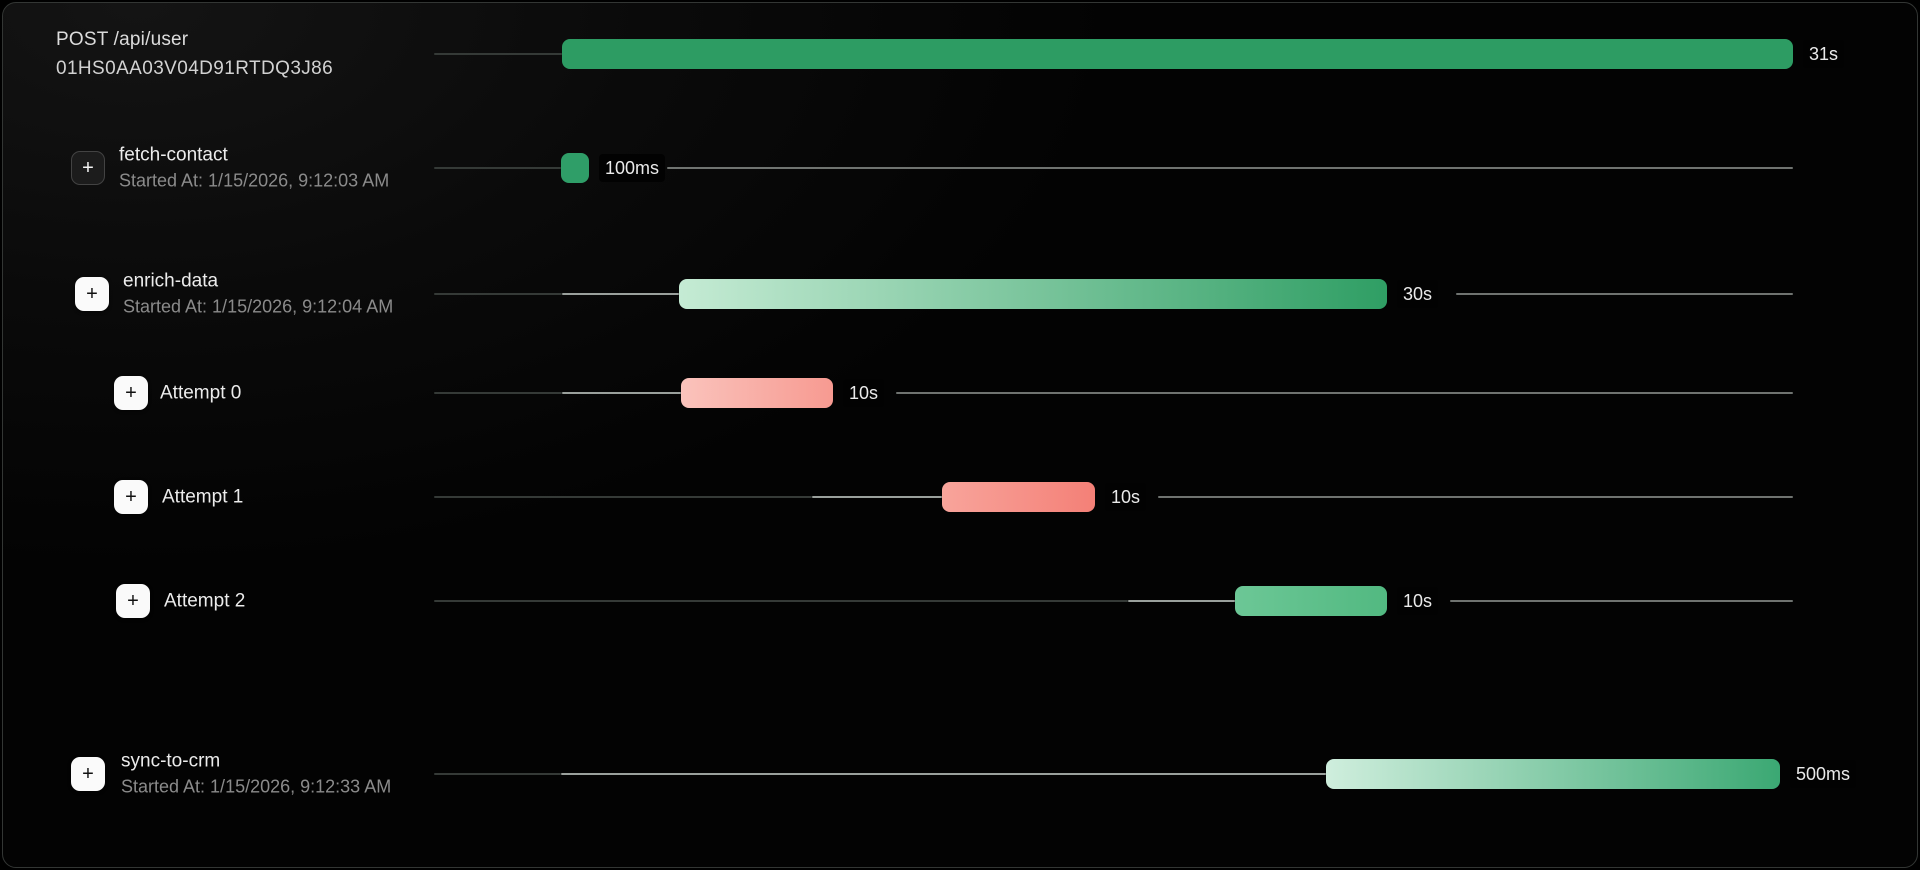  Describe the element at coordinates (122, 39) in the screenshot. I see `trace-title: POST /api/user` at that location.